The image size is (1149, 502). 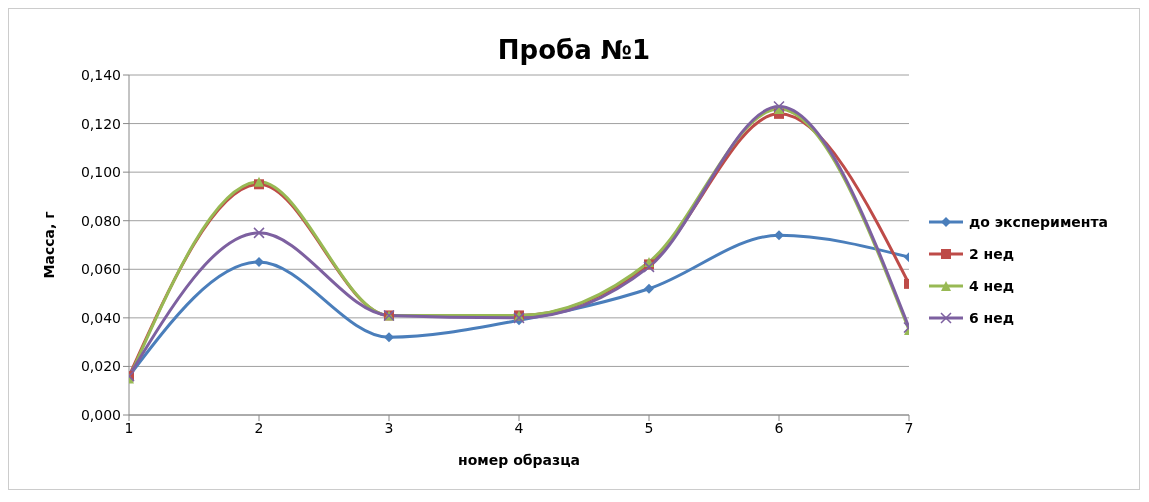 I want to click on x-tick-label: 7, so click(x=909, y=427).